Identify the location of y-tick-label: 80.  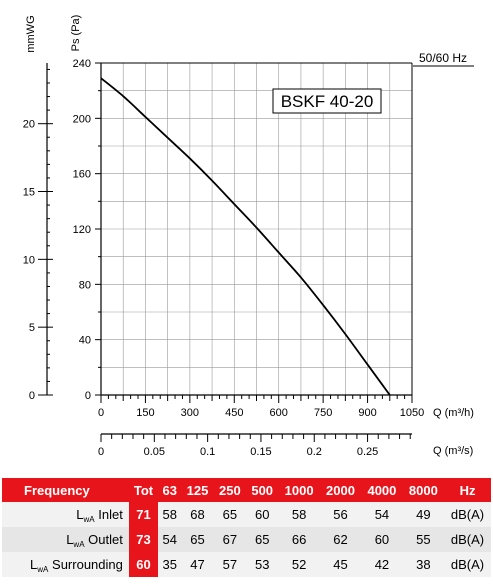
(85, 285).